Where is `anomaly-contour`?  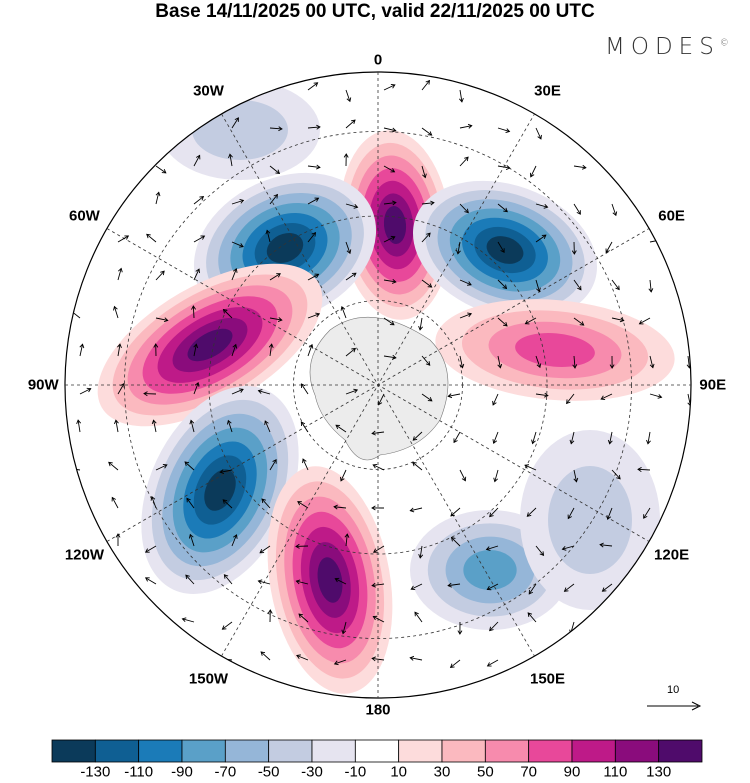
anomaly-contour is located at coordinates (240, 130).